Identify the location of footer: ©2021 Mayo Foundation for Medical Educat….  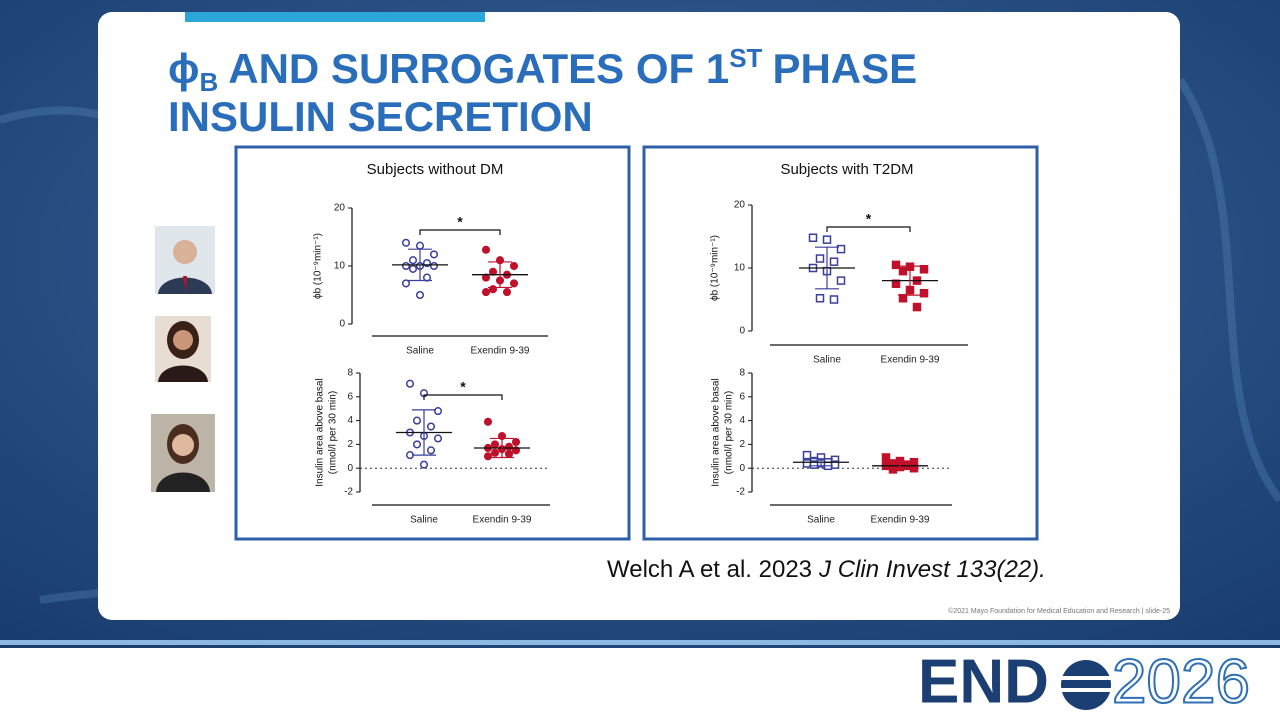
(1059, 611).